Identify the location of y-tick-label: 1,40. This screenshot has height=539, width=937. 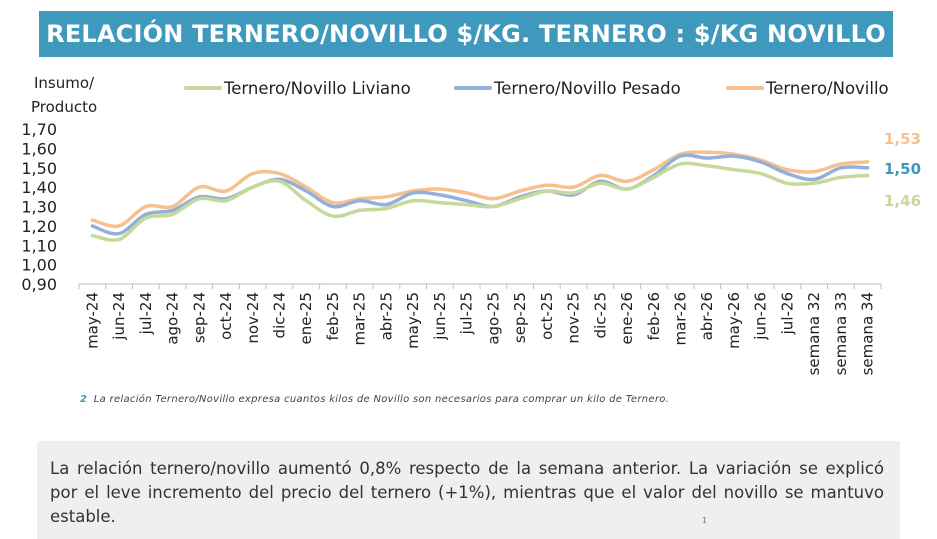
(39, 187).